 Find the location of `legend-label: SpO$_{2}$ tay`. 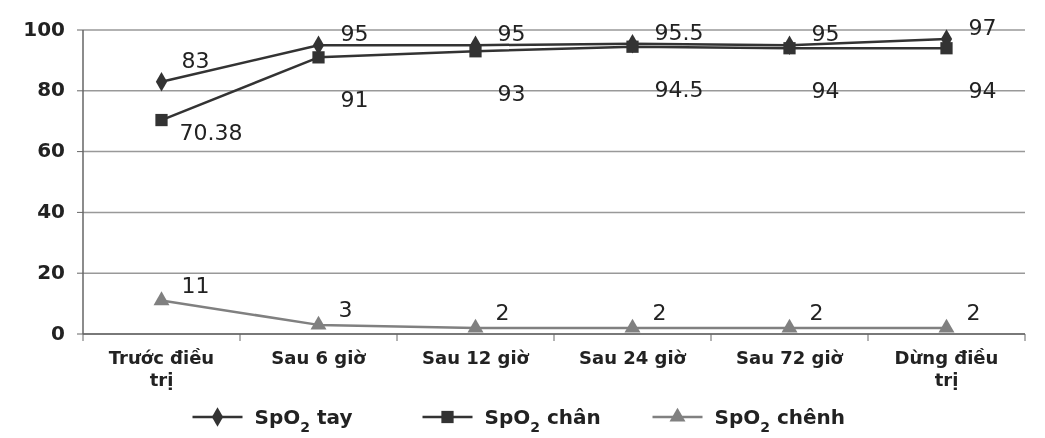

legend-label: SpO$_{2}$ tay is located at coordinates (303, 420).